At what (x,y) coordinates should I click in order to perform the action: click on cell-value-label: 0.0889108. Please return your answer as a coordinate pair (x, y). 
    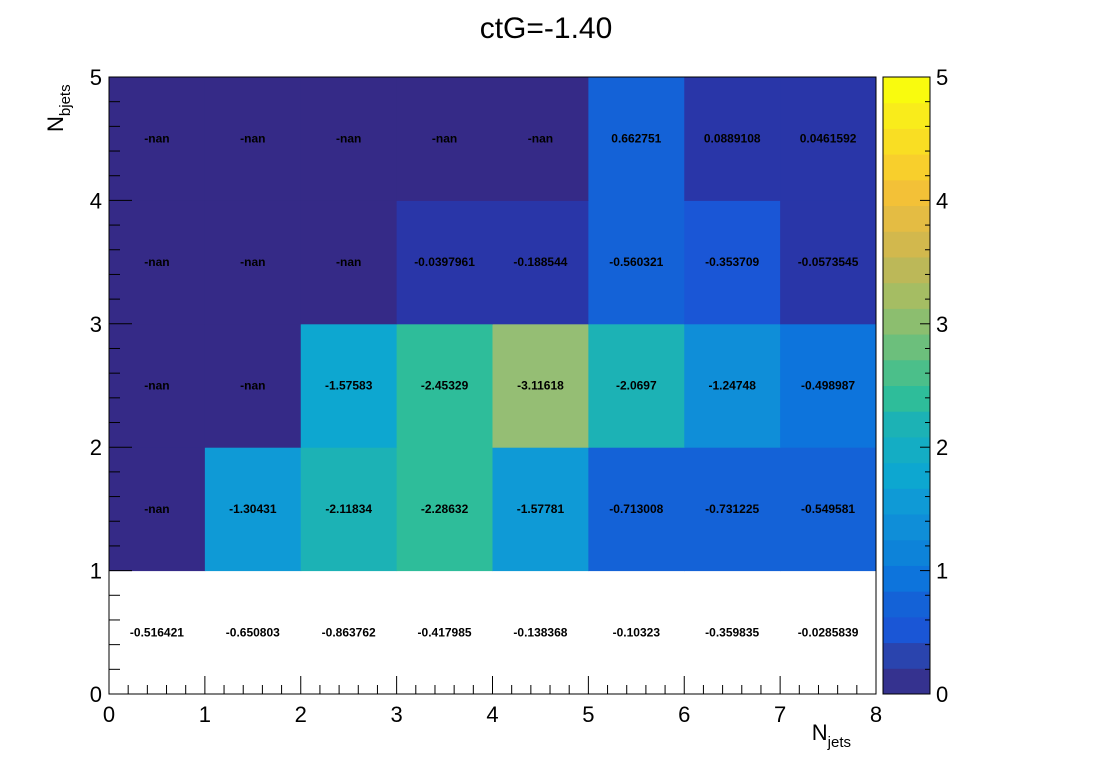
    Looking at the image, I should click on (732, 139).